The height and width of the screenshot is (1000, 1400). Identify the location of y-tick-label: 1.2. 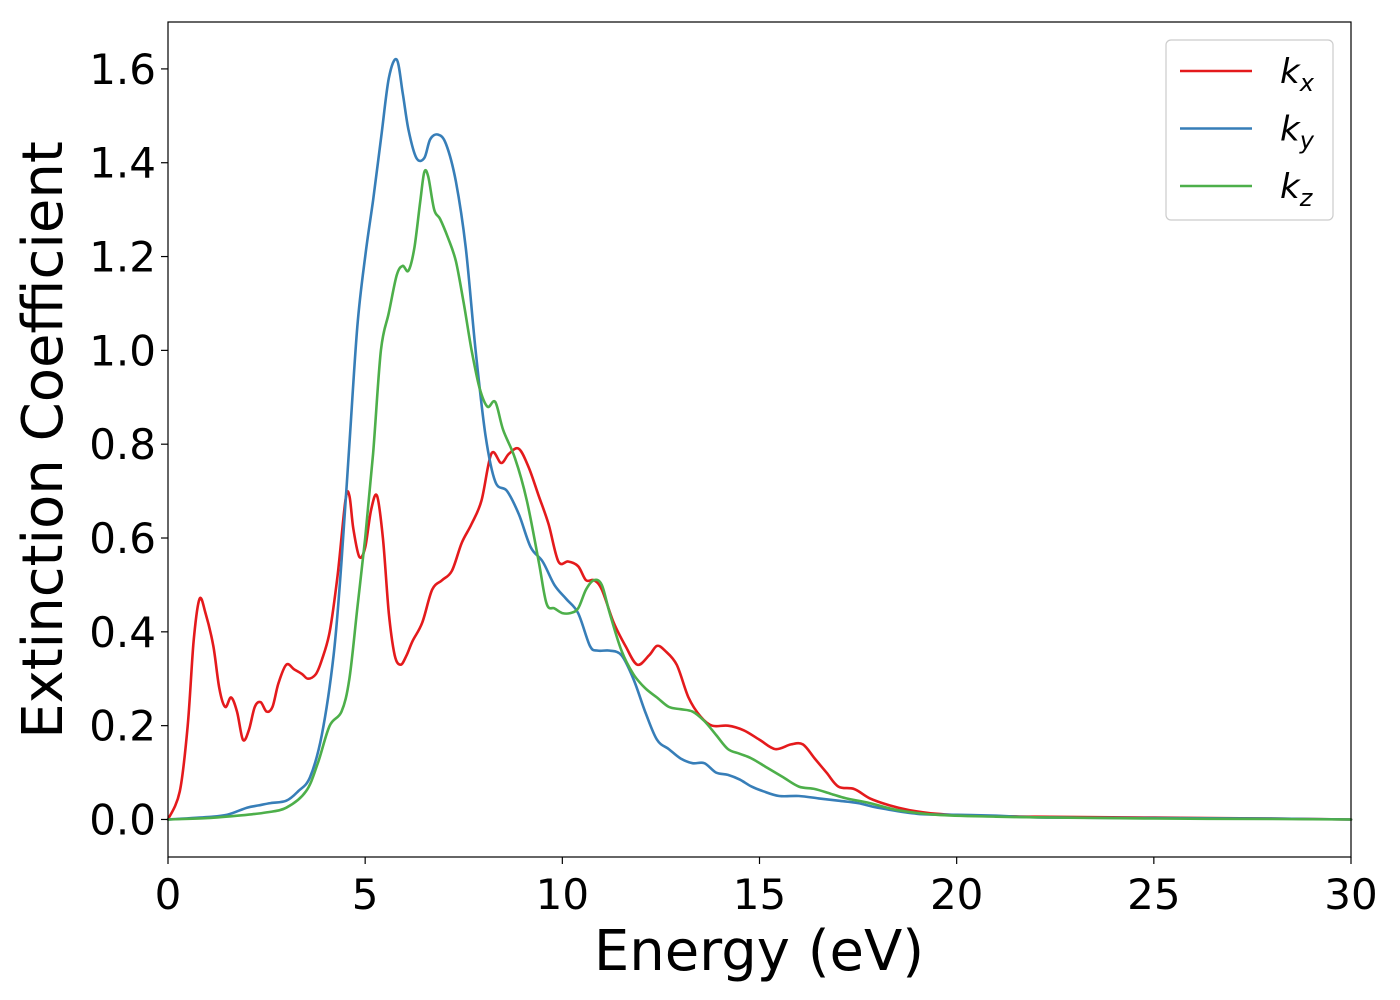
(122, 257).